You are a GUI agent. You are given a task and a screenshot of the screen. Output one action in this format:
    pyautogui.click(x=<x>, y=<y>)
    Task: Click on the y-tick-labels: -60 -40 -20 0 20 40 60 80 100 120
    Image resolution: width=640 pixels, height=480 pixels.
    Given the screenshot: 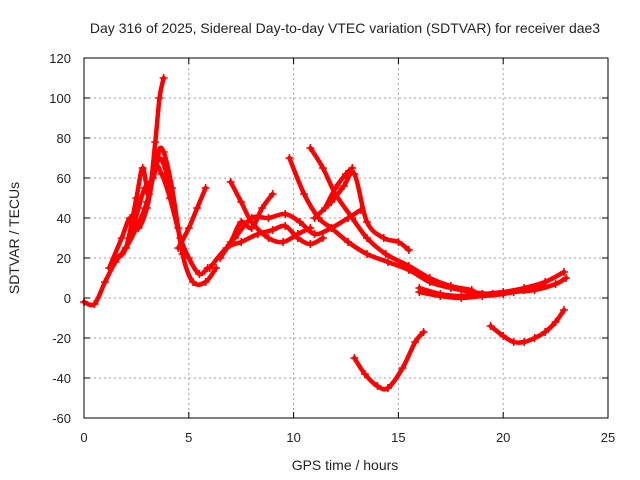 What is the action you would take?
    pyautogui.click(x=60, y=238)
    